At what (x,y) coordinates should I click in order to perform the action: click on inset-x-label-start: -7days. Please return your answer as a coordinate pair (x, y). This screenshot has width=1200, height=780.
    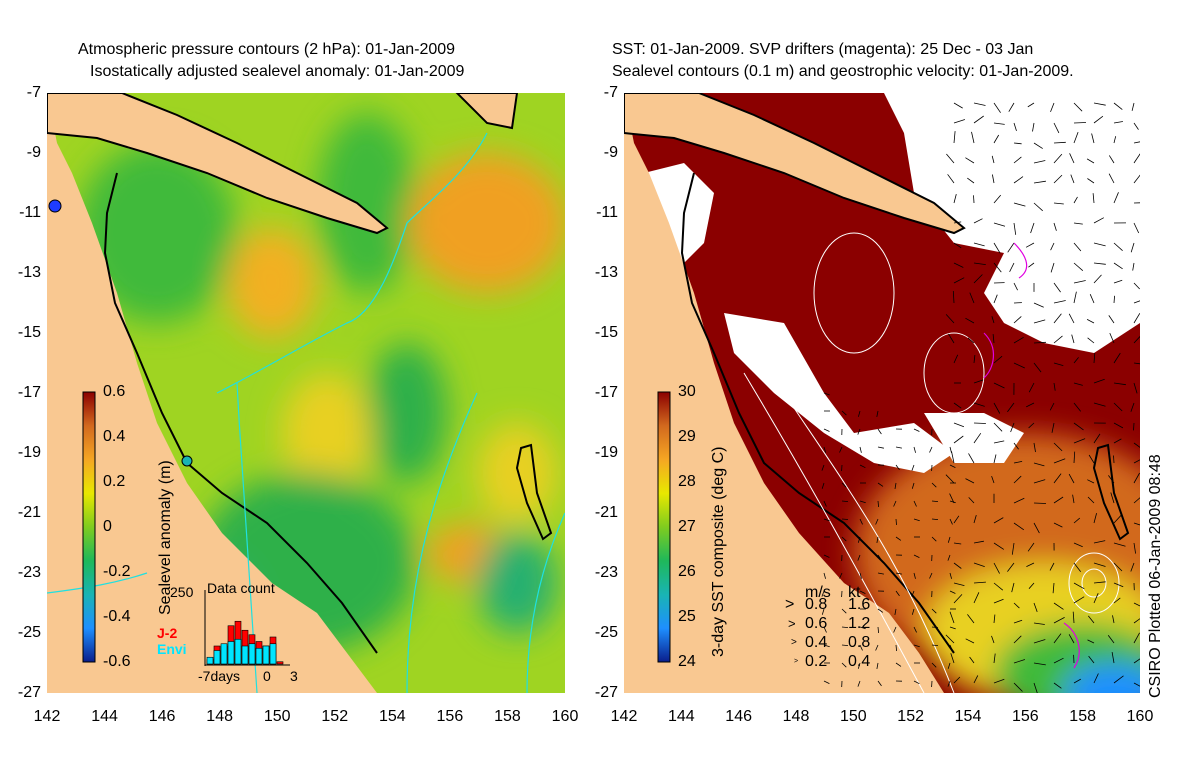
    Looking at the image, I should click on (219, 676).